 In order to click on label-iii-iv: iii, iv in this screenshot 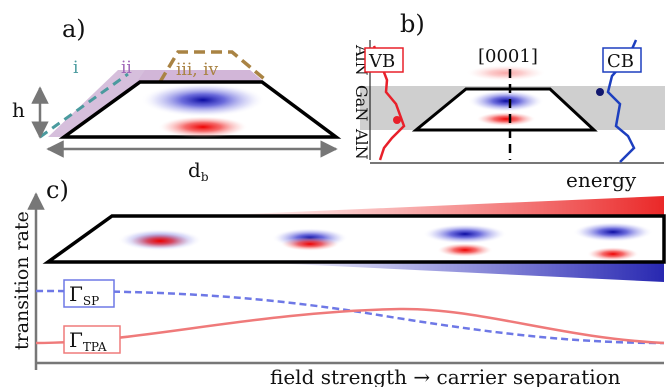, I will do `click(197, 70)`.